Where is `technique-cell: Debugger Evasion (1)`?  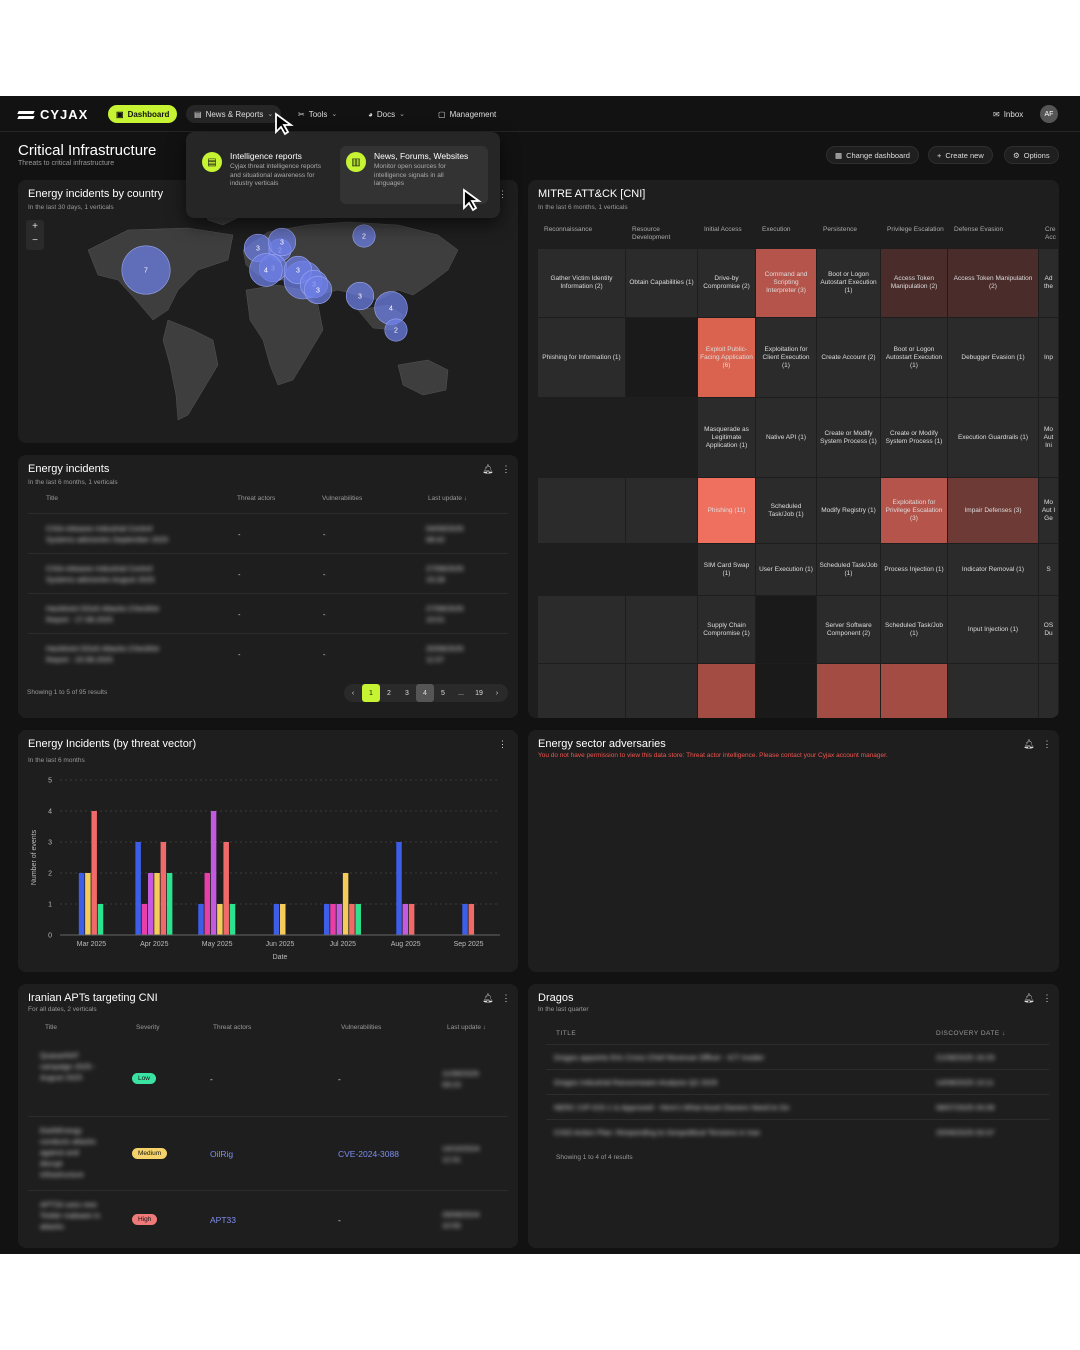
technique-cell: Debugger Evasion (1) is located at coordinates (993, 357).